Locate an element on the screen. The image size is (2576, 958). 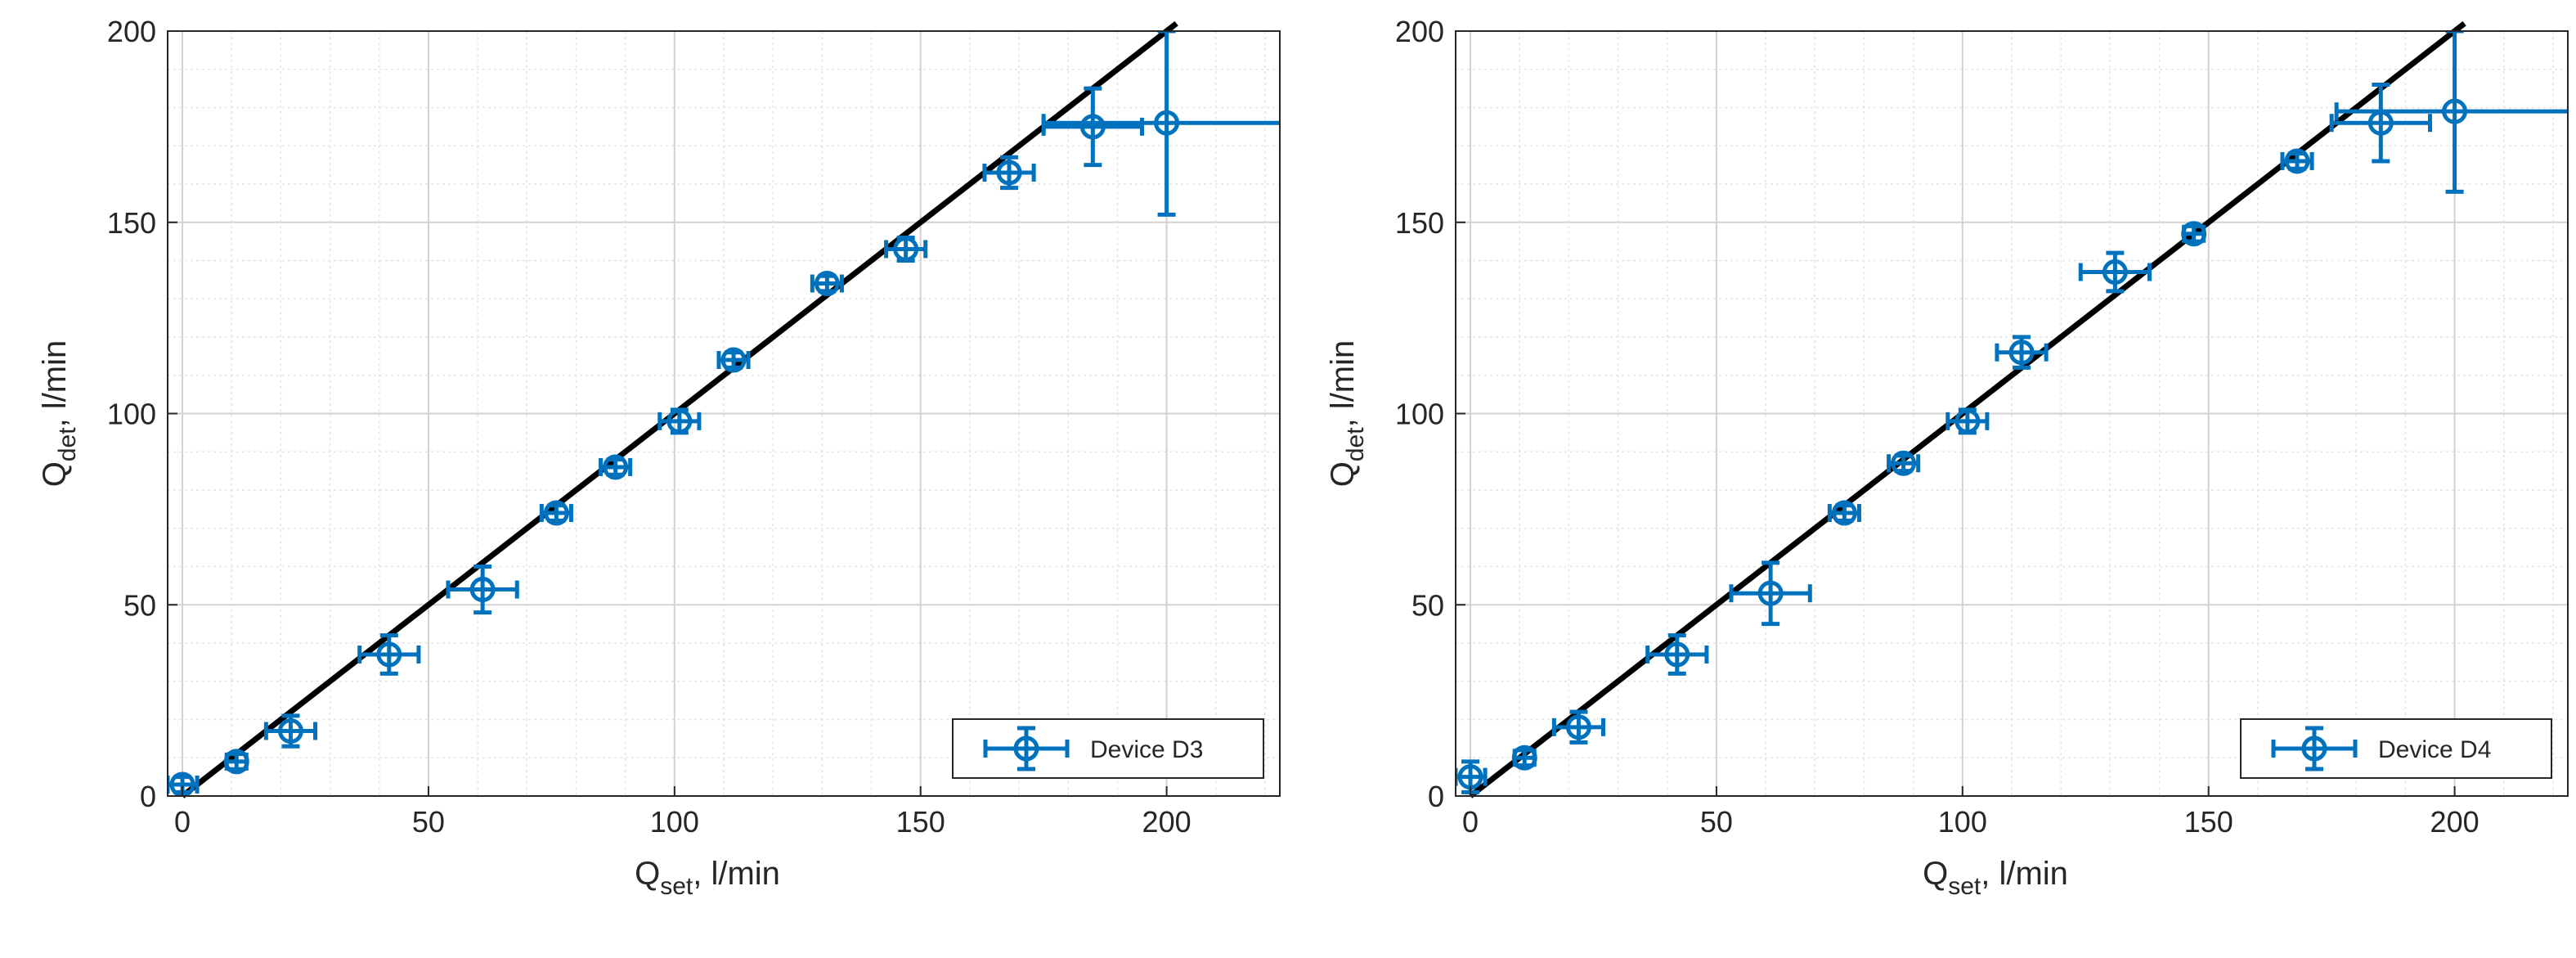
legend: Device D3 is located at coordinates (1108, 748).